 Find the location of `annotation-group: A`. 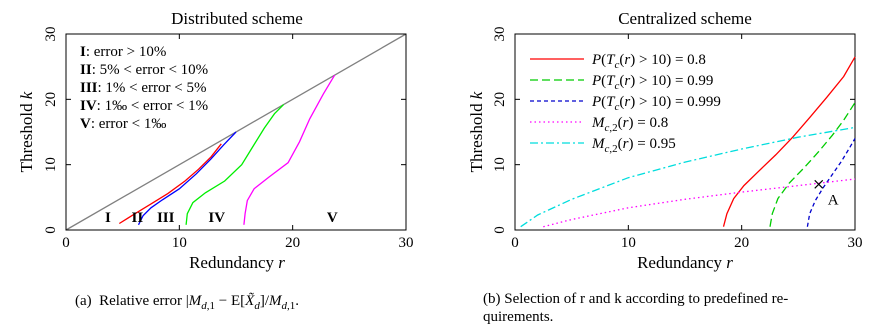

annotation-group: A is located at coordinates (826, 193).